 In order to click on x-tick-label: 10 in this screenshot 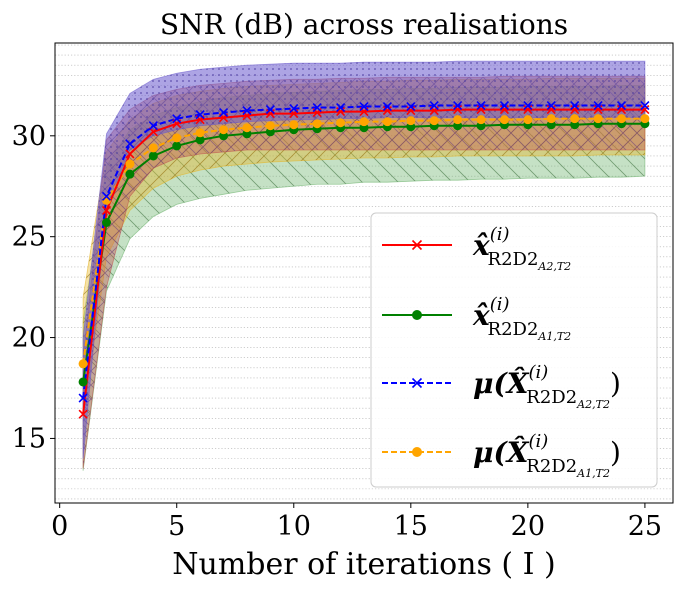, I will do `click(294, 526)`.